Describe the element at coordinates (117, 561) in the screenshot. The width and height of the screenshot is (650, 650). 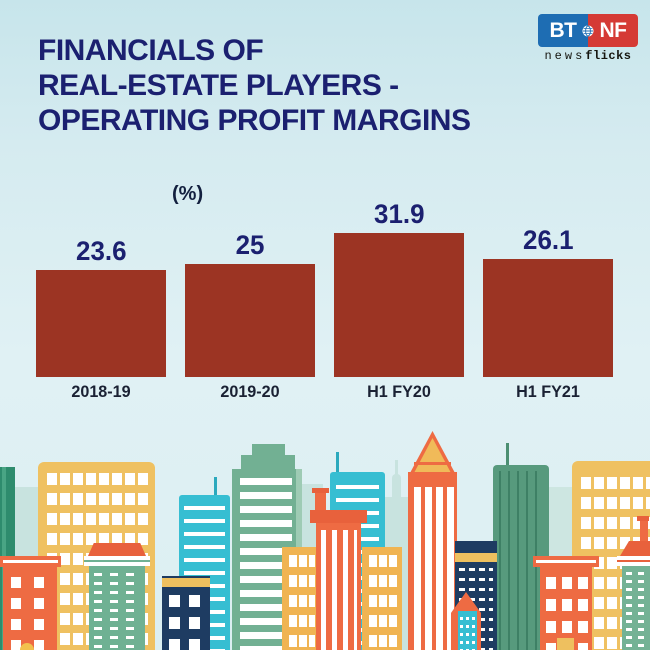
I see `building-greencap-coping` at that location.